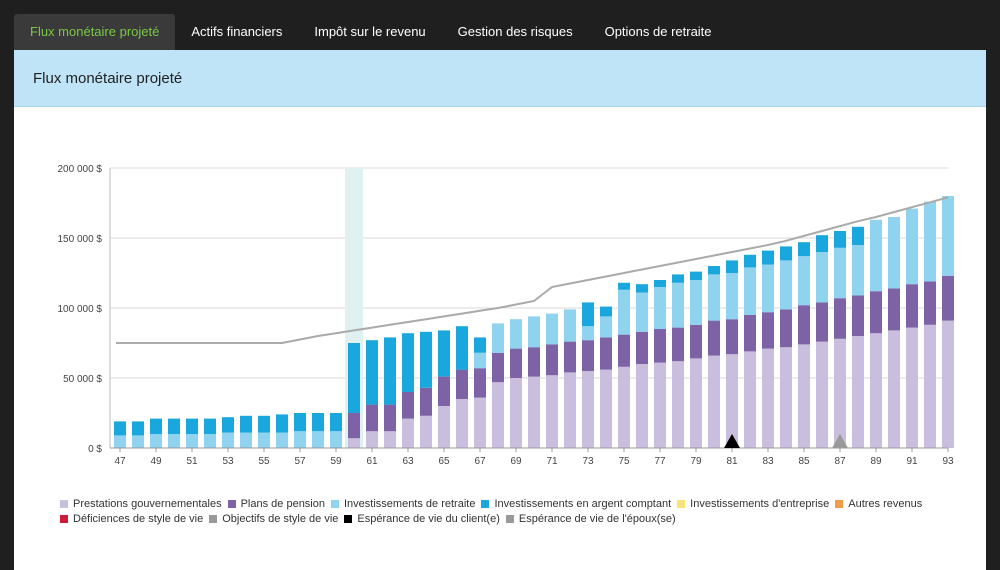 The width and height of the screenshot is (1000, 570). Describe the element at coordinates (876, 461) in the screenshot. I see `x-tick-label: 89` at that location.